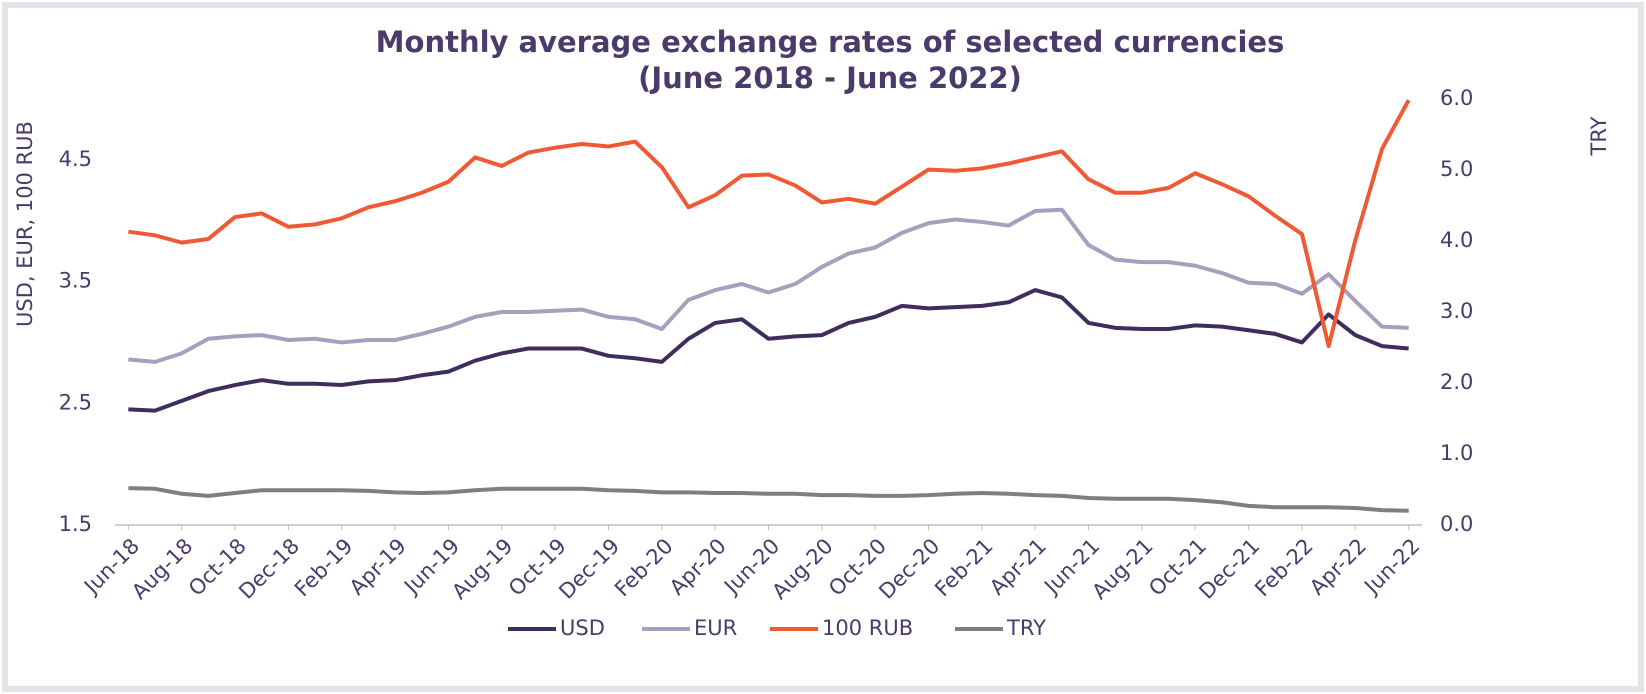  I want to click on y2-tick-label: 1.0, so click(1456, 453).